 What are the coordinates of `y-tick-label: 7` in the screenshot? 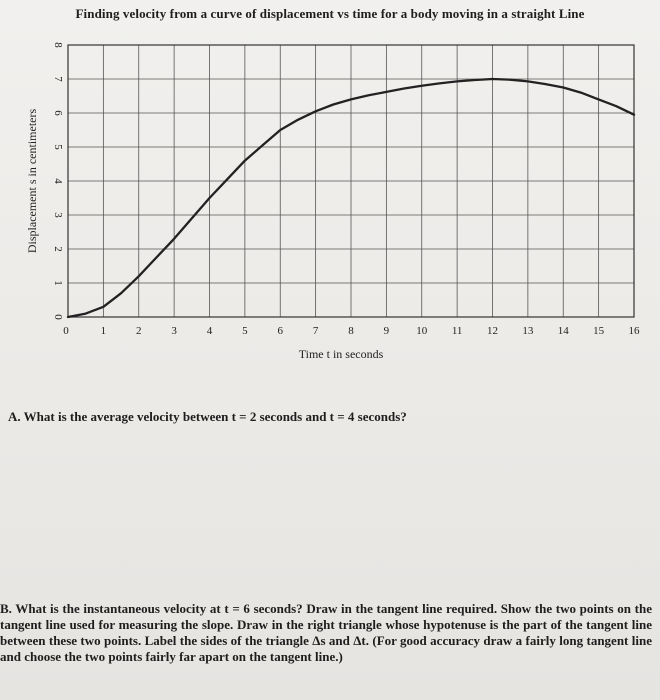 It's located at (58, 79).